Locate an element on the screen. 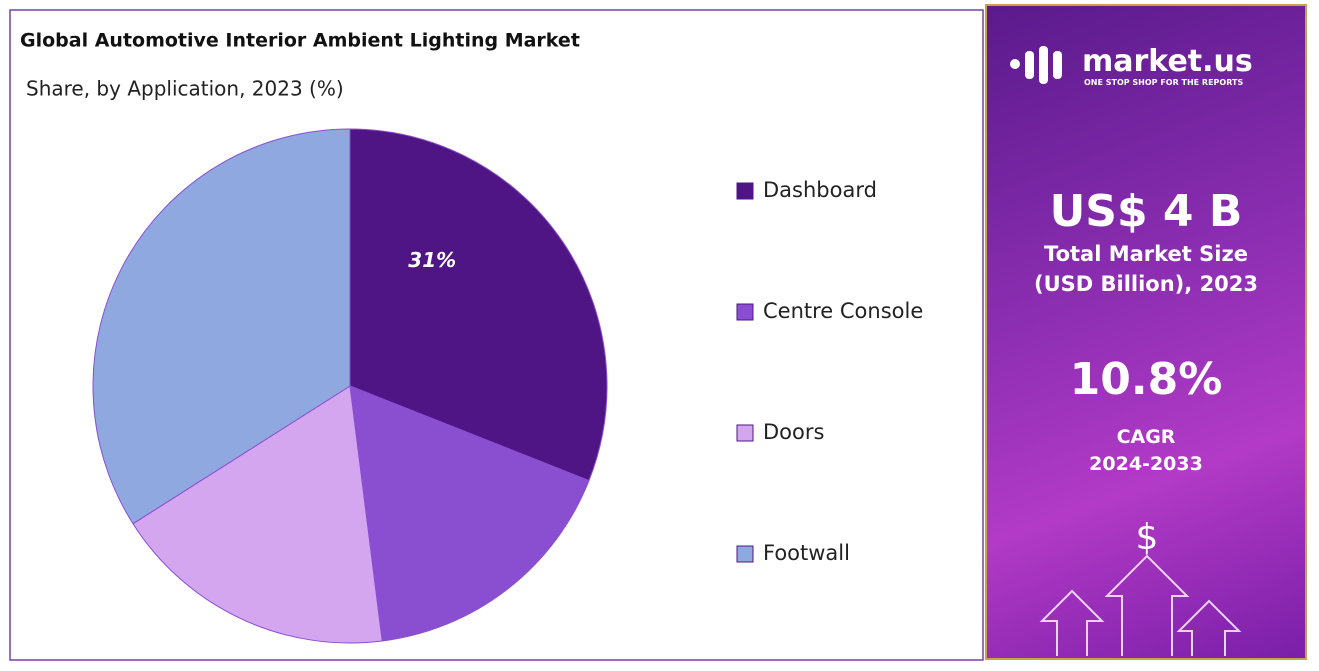 The image size is (1319, 671). market-size-label: (USD Billion), 2023 is located at coordinates (1146, 284).